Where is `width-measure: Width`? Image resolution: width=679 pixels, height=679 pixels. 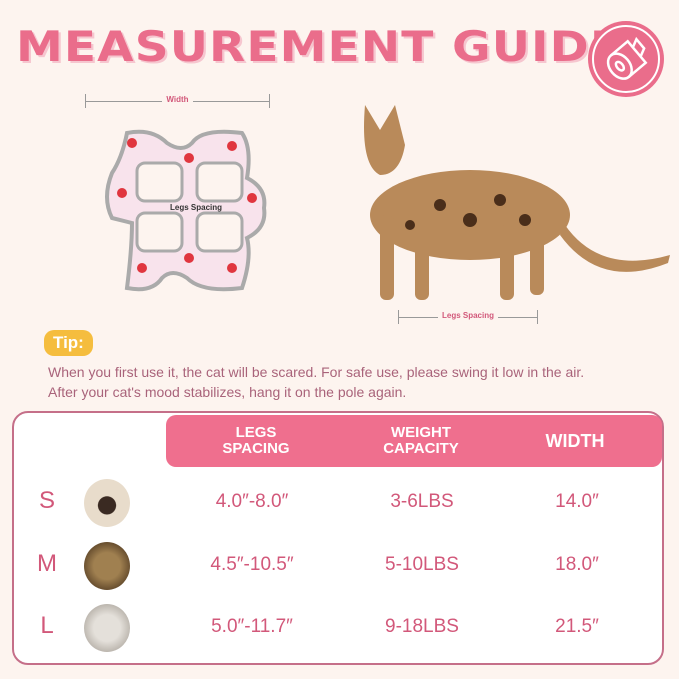 width-measure: Width is located at coordinates (177, 101).